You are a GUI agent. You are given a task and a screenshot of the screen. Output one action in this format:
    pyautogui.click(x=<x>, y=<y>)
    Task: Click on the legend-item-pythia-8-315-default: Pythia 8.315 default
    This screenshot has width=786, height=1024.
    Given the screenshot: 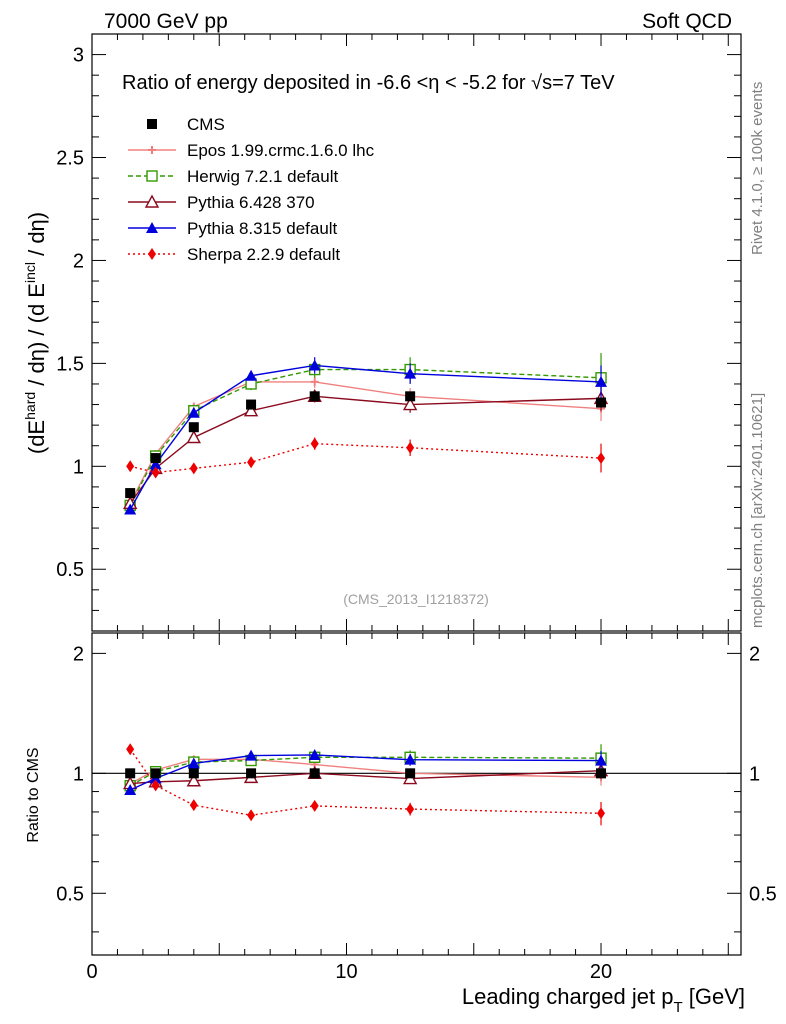 What is the action you would take?
    pyautogui.click(x=233, y=228)
    